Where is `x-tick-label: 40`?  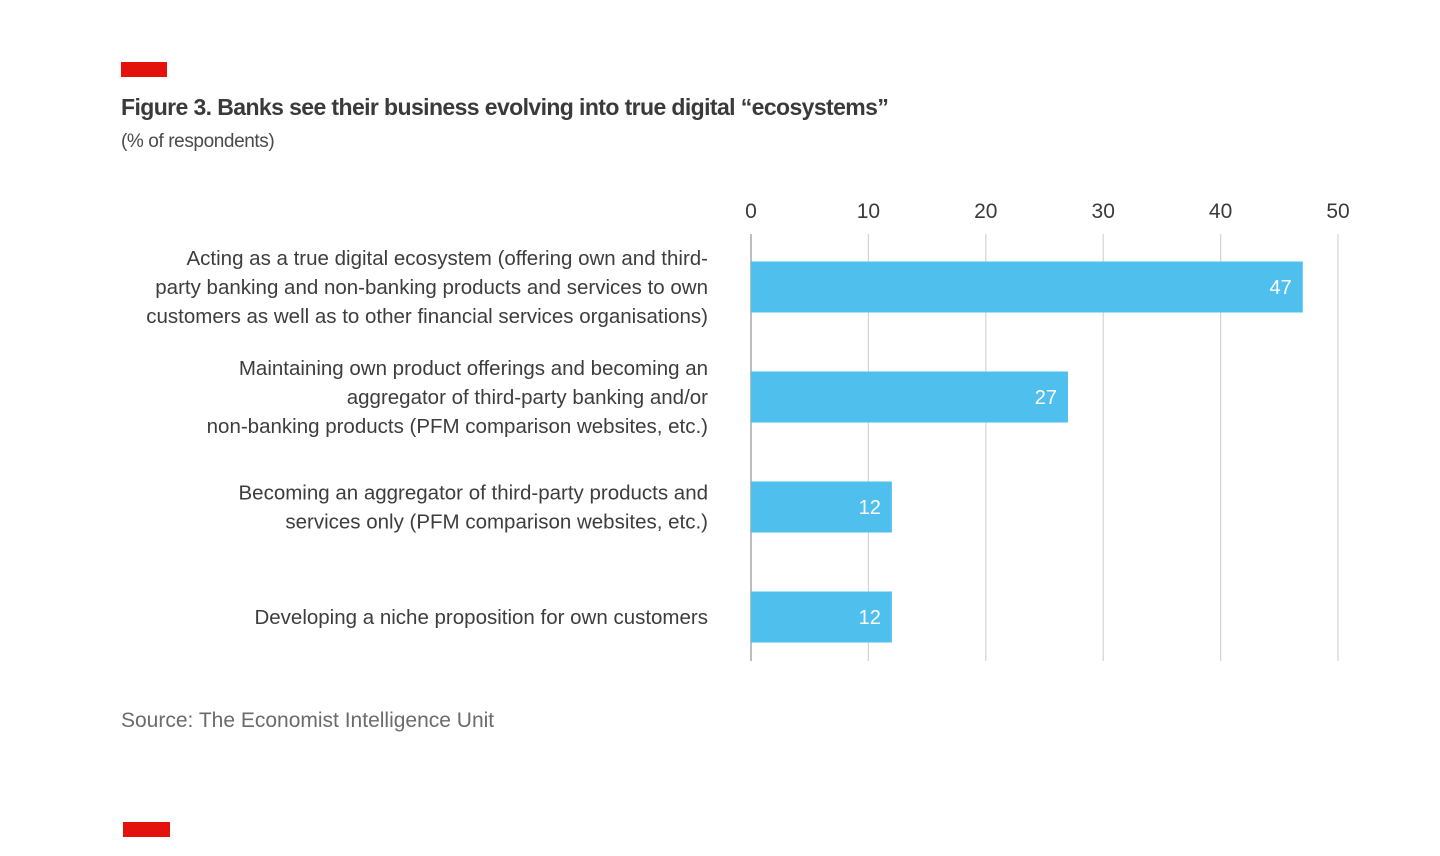 x-tick-label: 40 is located at coordinates (1220, 211).